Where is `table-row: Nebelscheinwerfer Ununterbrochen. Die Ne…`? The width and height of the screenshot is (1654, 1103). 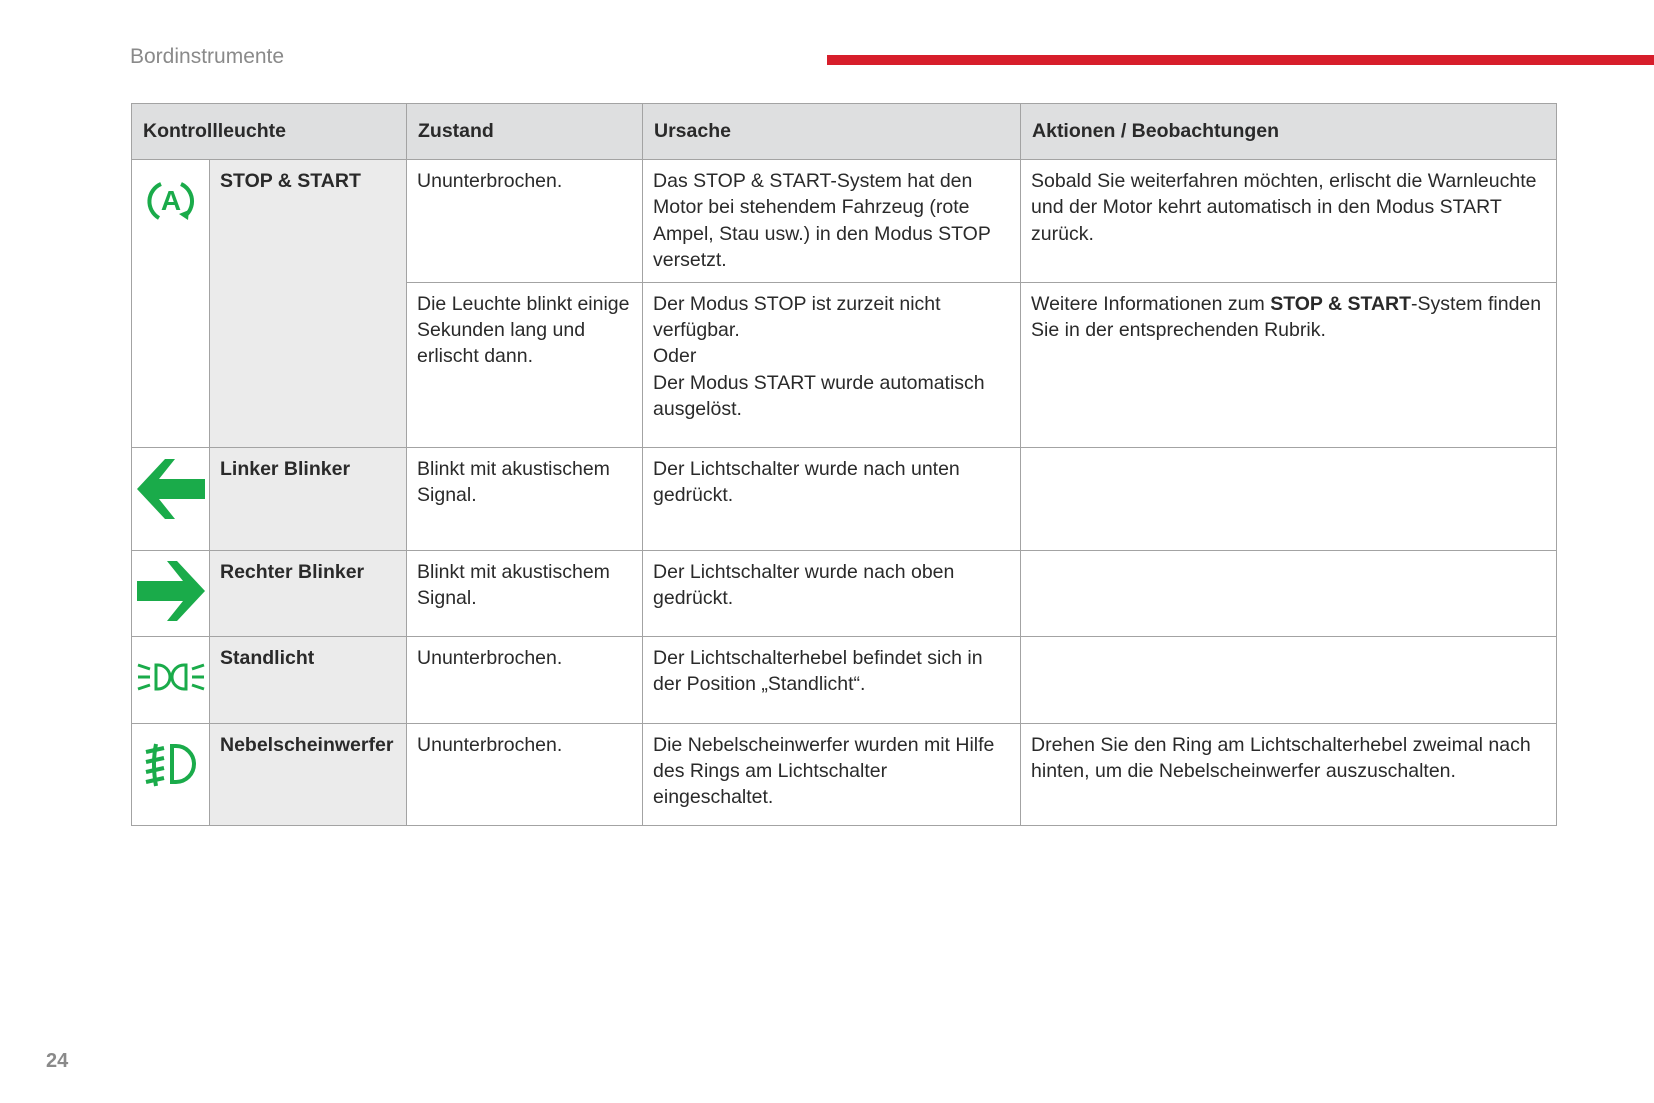 table-row: Nebelscheinwerfer Ununterbrochen. Die Ne… is located at coordinates (844, 774).